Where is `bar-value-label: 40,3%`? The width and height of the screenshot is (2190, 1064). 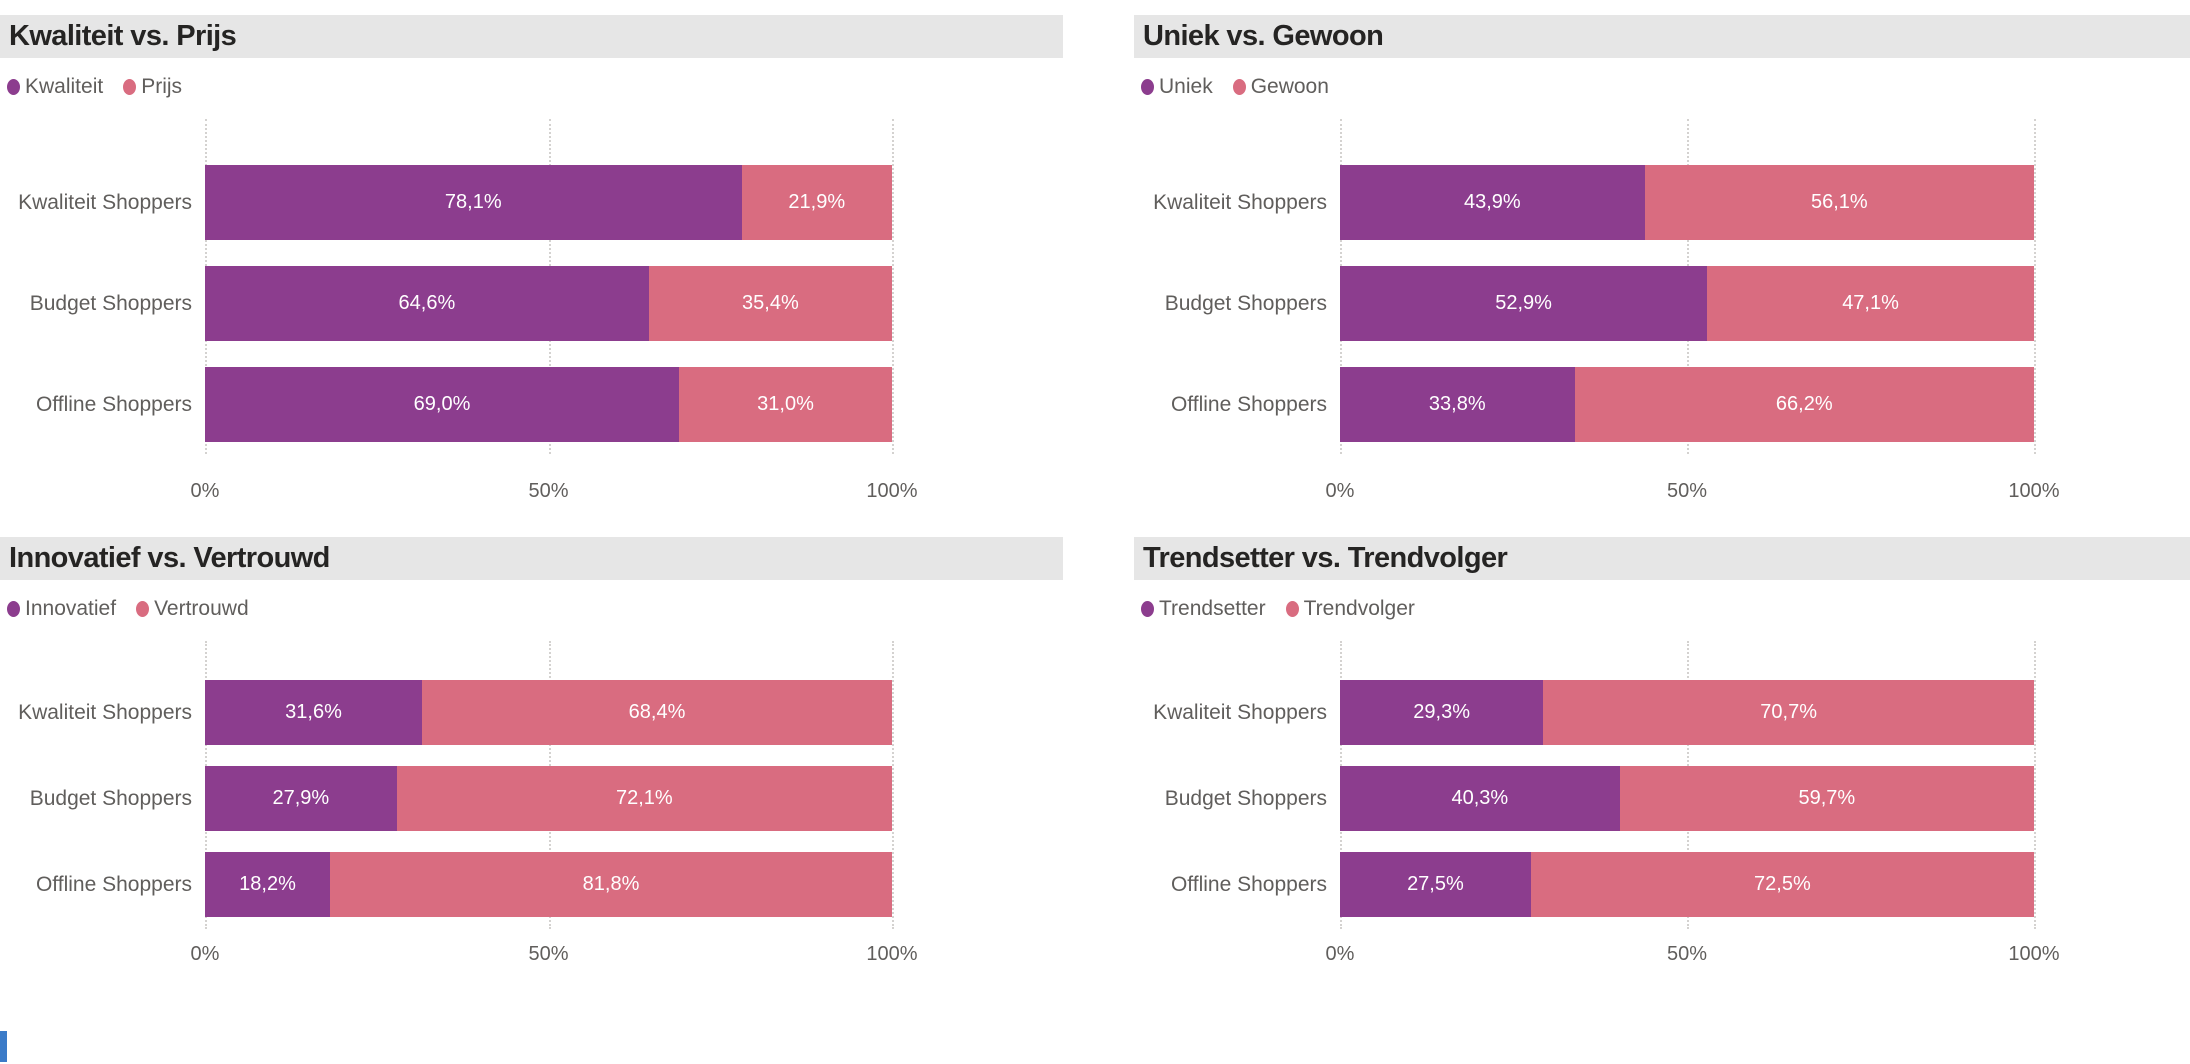 bar-value-label: 40,3% is located at coordinates (1480, 798).